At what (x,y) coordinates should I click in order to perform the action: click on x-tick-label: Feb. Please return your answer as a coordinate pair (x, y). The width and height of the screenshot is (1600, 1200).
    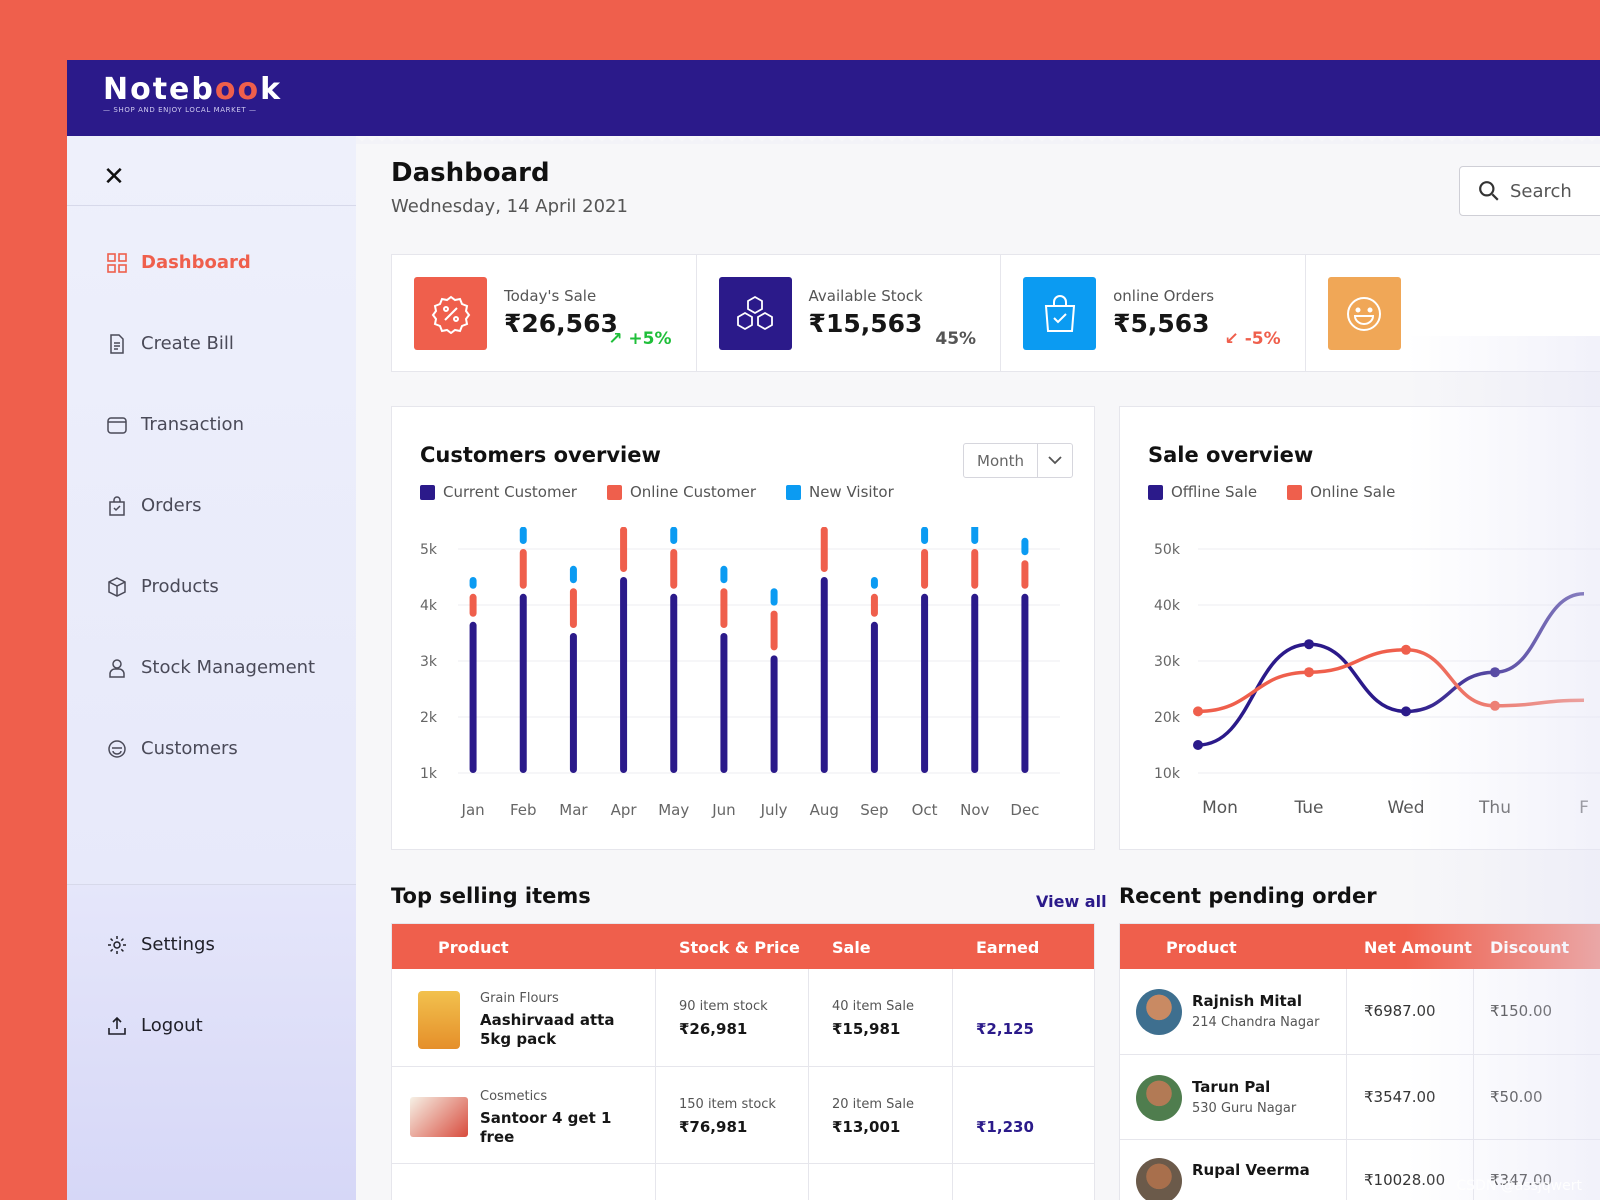
    Looking at the image, I should click on (523, 810).